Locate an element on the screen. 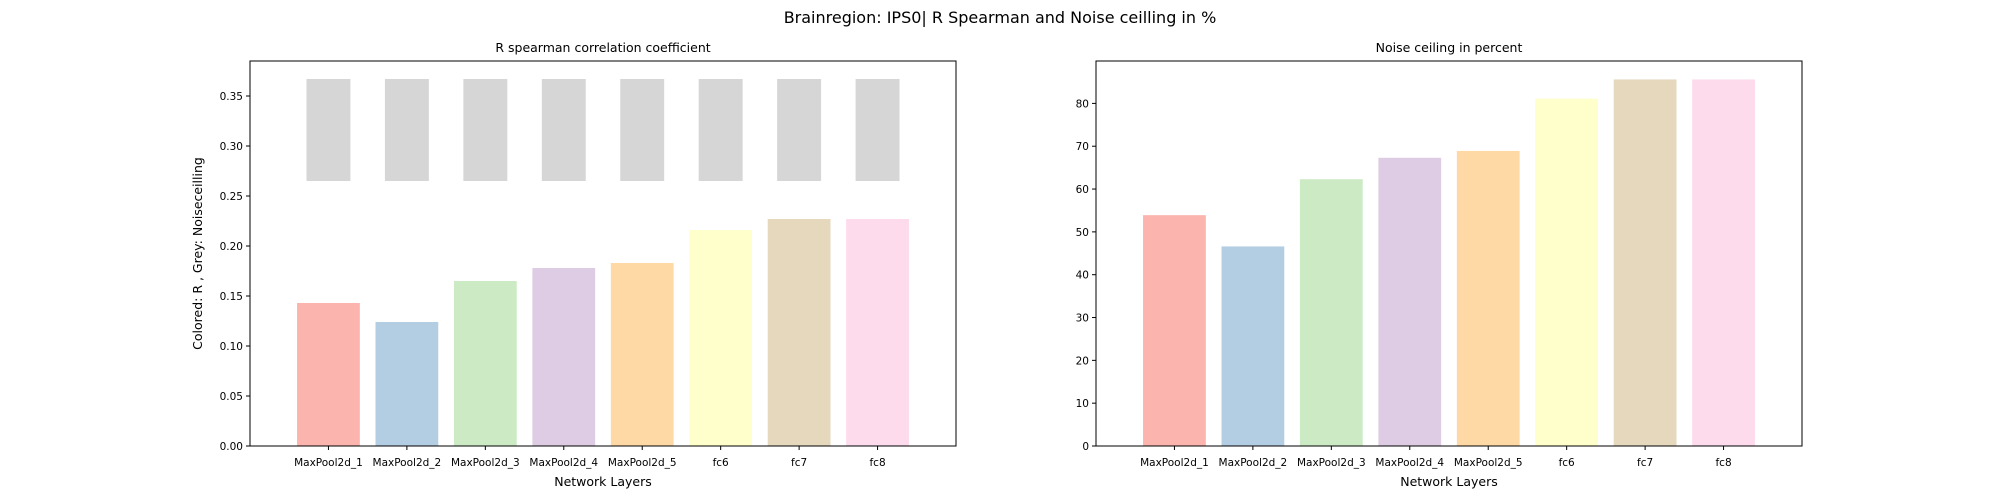  subplot-title: R spearman correlation coefficient is located at coordinates (602, 47).